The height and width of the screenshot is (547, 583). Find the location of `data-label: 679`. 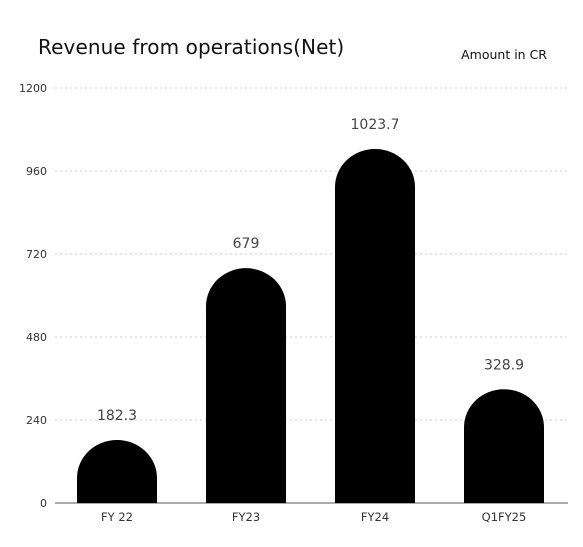

data-label: 679 is located at coordinates (246, 244).